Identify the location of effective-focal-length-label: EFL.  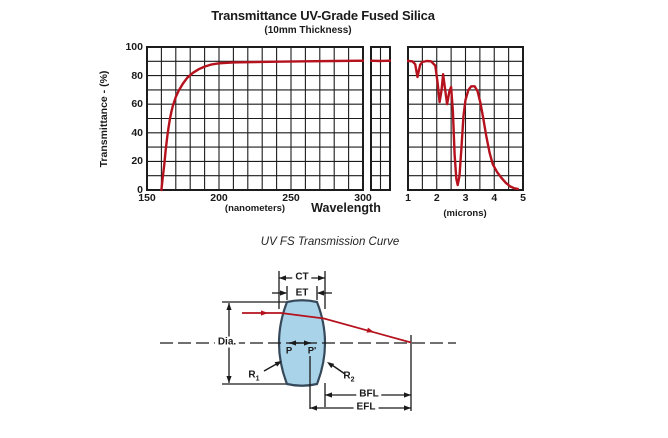
(366, 407).